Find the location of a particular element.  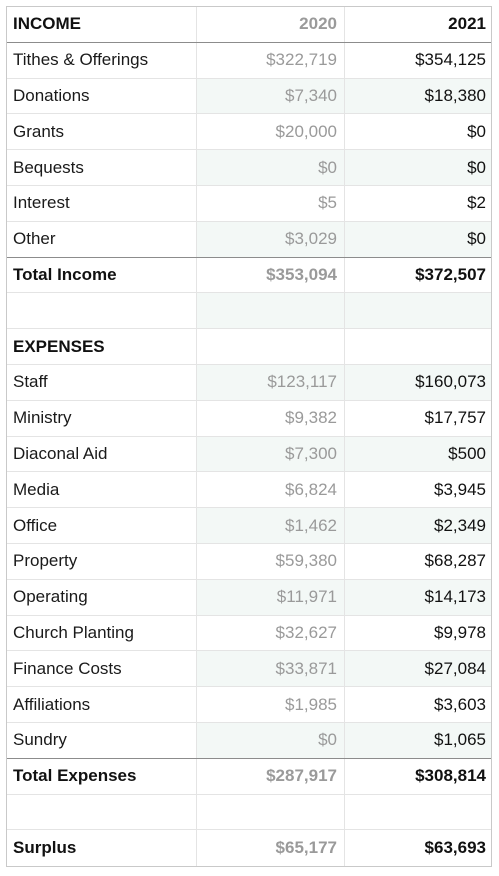

value-2021: $354,125 is located at coordinates (450, 60).